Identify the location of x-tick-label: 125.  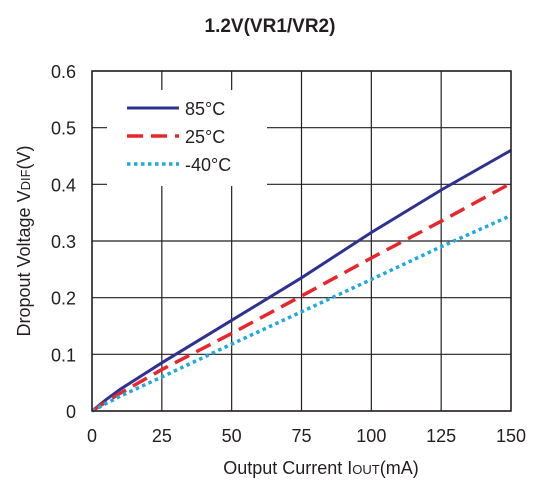
(441, 436).